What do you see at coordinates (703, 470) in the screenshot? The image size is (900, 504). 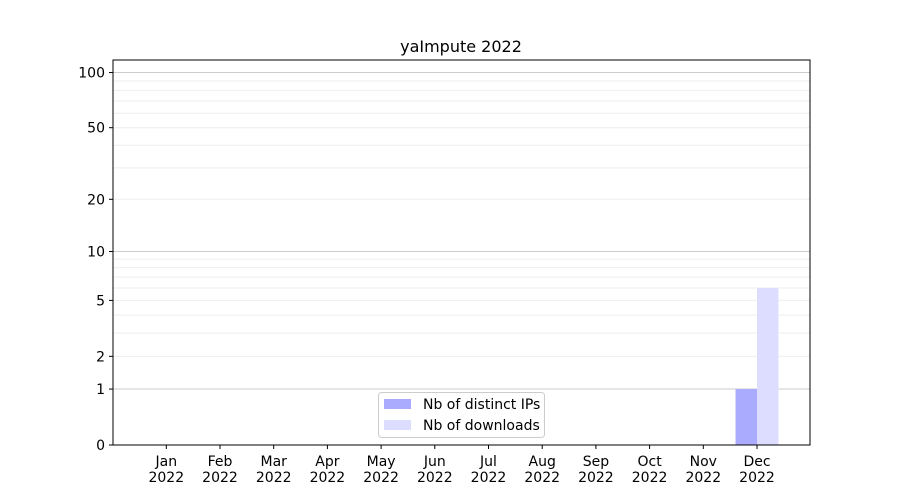 I see `x-tick-label: Nov 2022` at bounding box center [703, 470].